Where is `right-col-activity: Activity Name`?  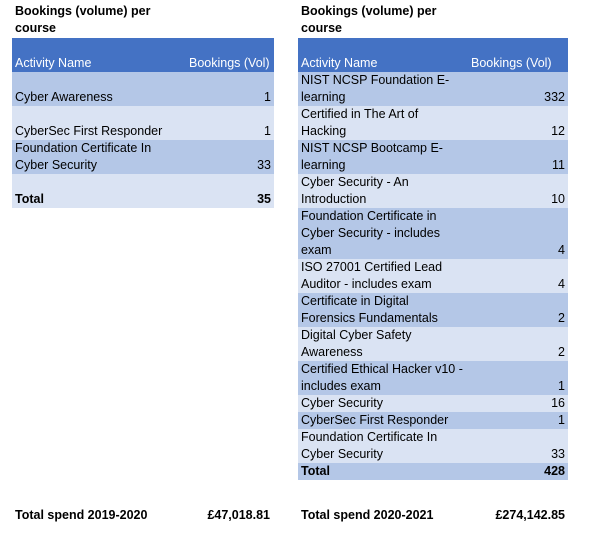 right-col-activity: Activity Name is located at coordinates (383, 55).